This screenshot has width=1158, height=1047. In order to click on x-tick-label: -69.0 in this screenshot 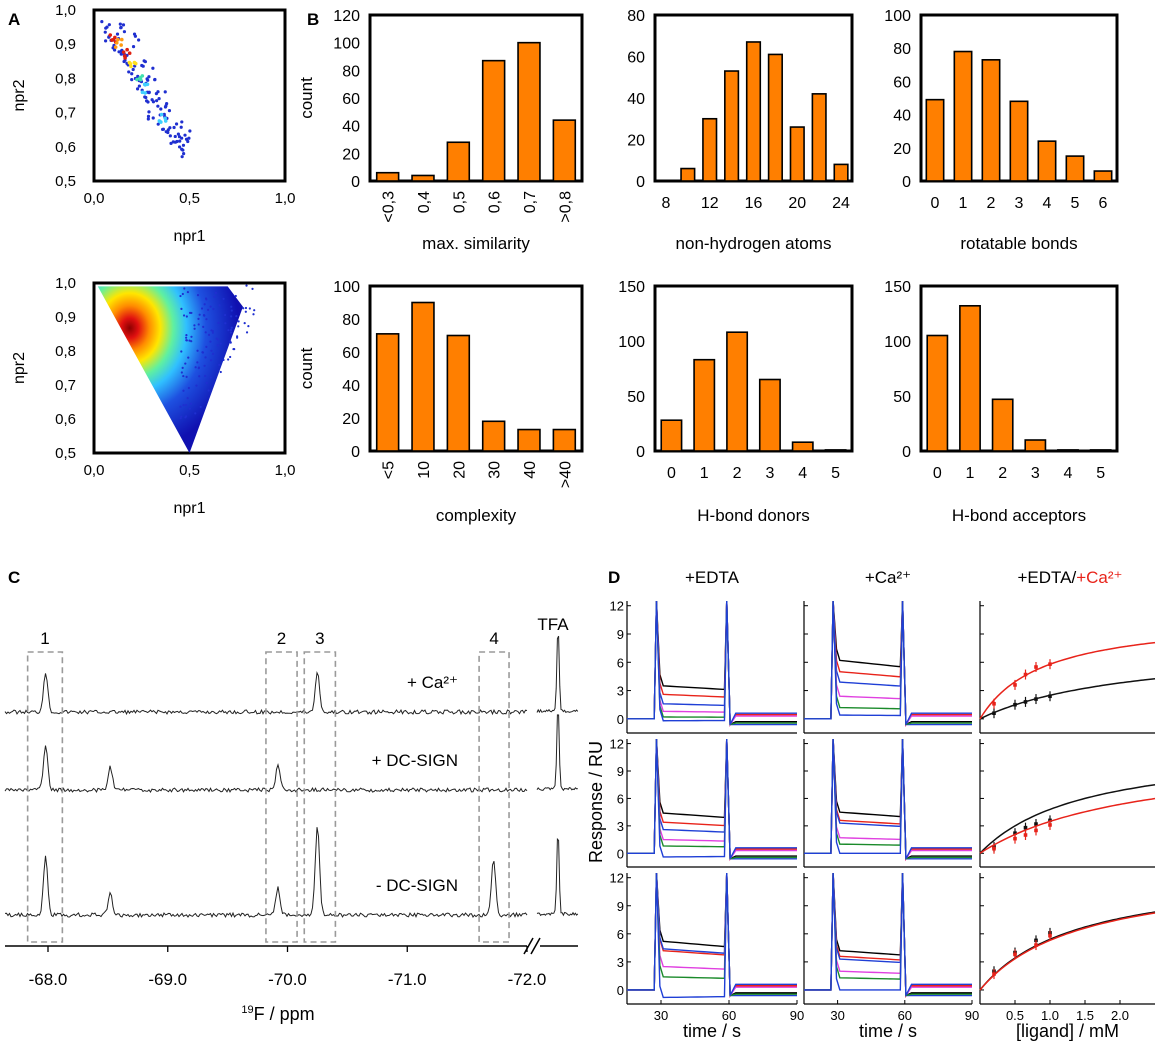, I will do `click(167, 979)`.